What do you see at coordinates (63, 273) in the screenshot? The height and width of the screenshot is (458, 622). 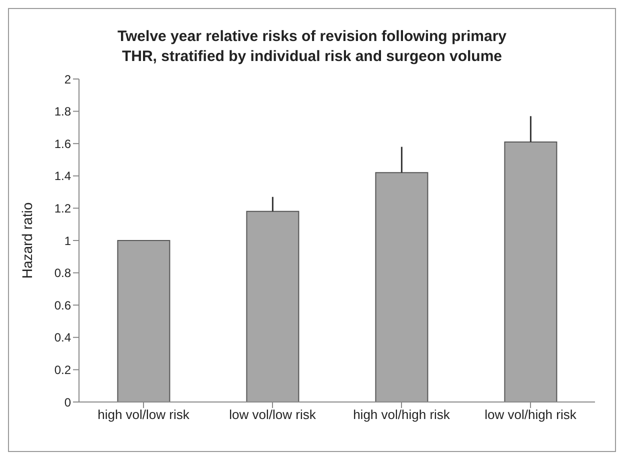 I see `y-tick-label: 0.8` at bounding box center [63, 273].